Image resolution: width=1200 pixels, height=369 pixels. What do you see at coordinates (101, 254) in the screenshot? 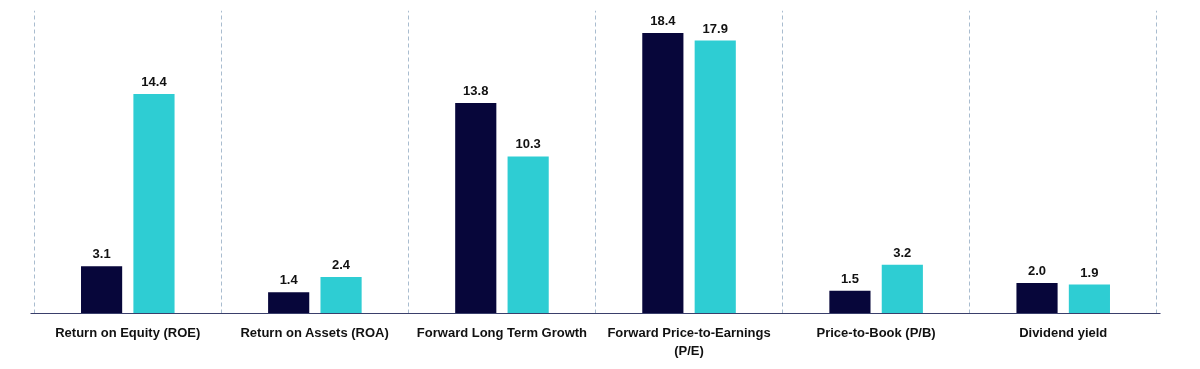
I see `data-label: 3.1` at bounding box center [101, 254].